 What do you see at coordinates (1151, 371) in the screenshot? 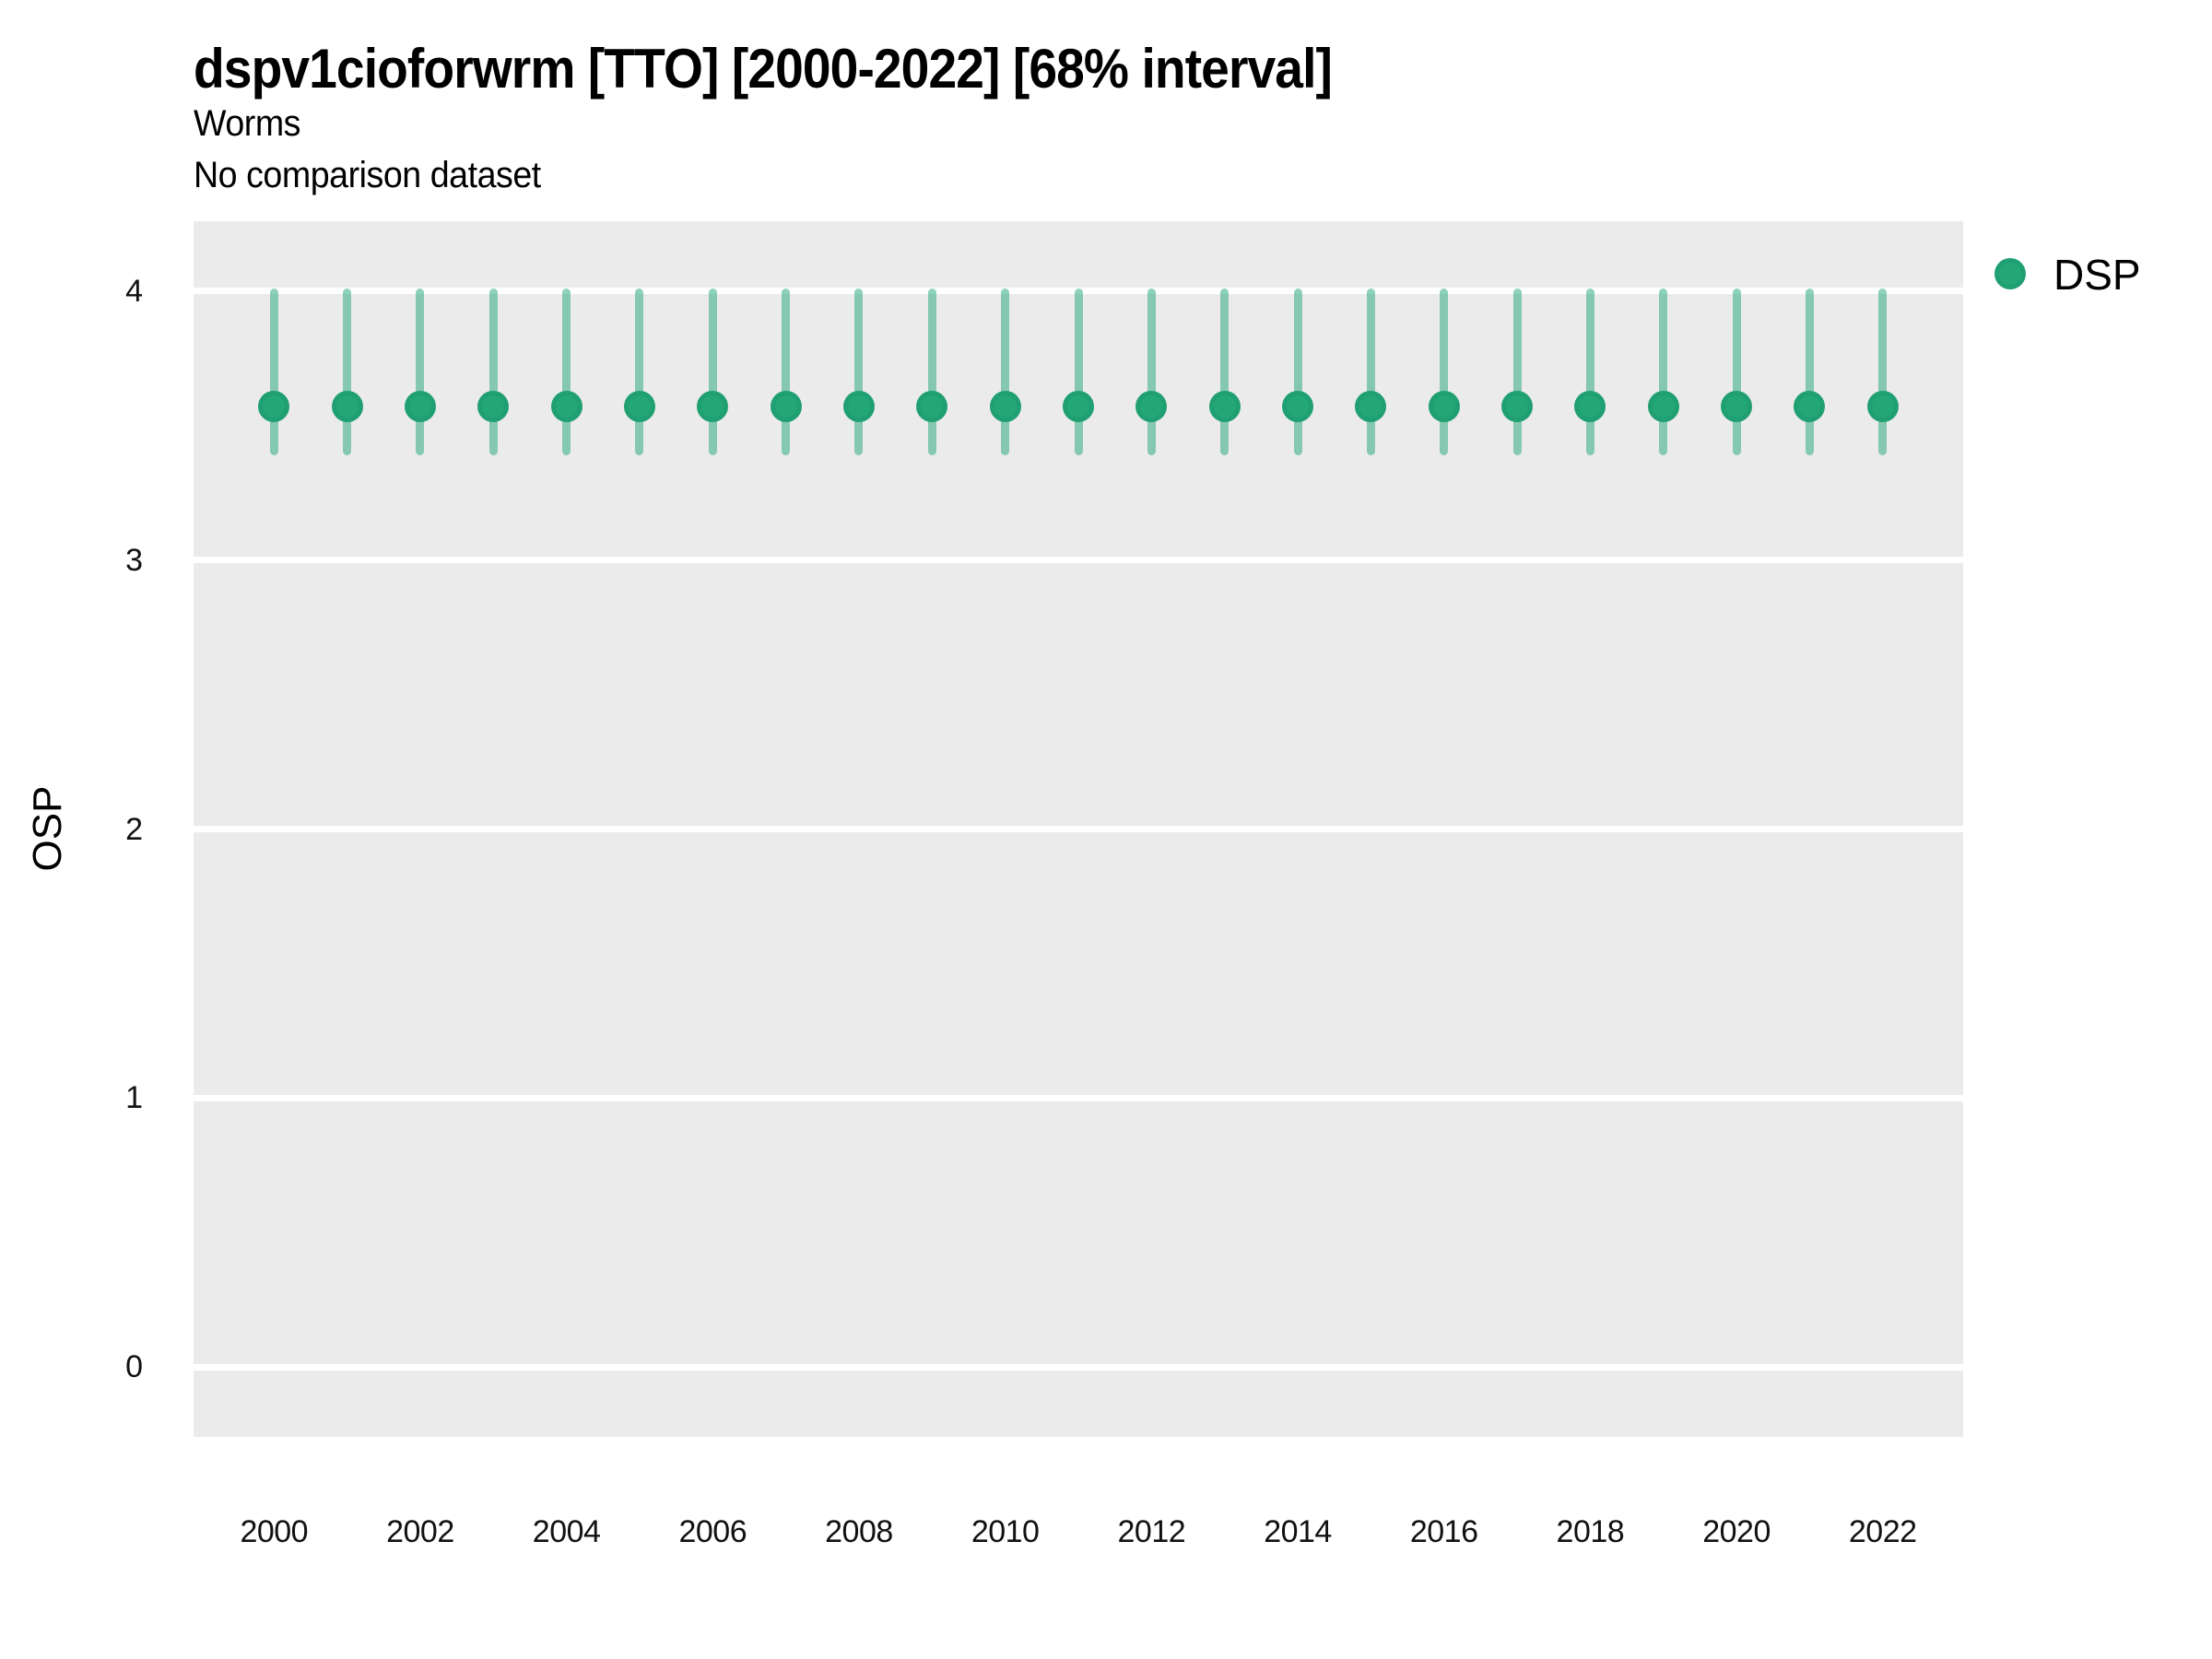
I see `interval-bar-2012` at bounding box center [1151, 371].